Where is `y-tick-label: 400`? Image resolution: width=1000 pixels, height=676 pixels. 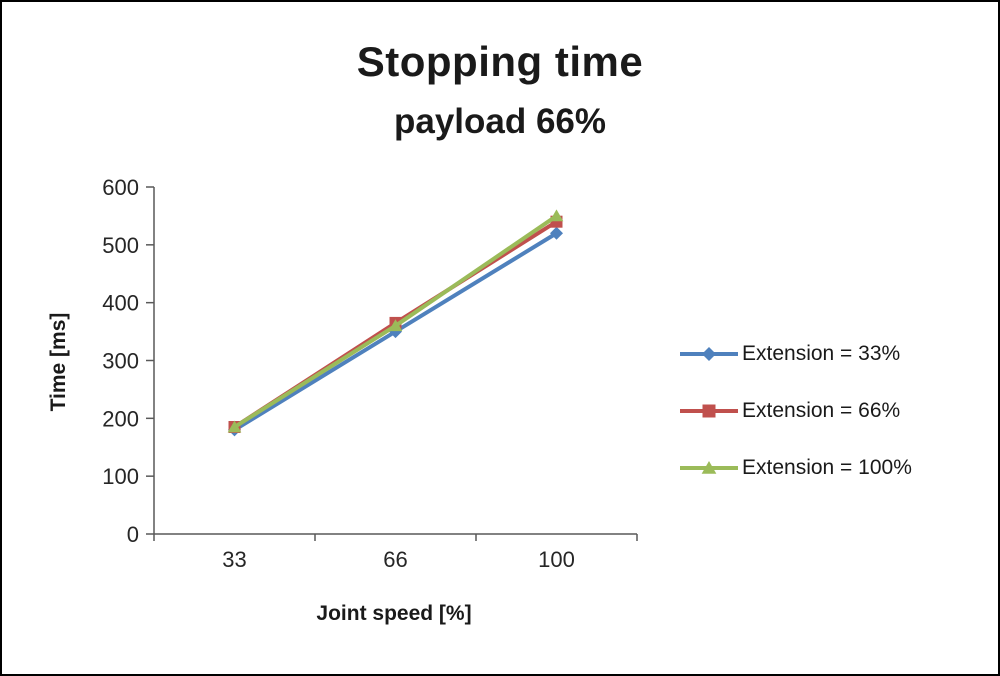 y-tick-label: 400 is located at coordinates (120, 303).